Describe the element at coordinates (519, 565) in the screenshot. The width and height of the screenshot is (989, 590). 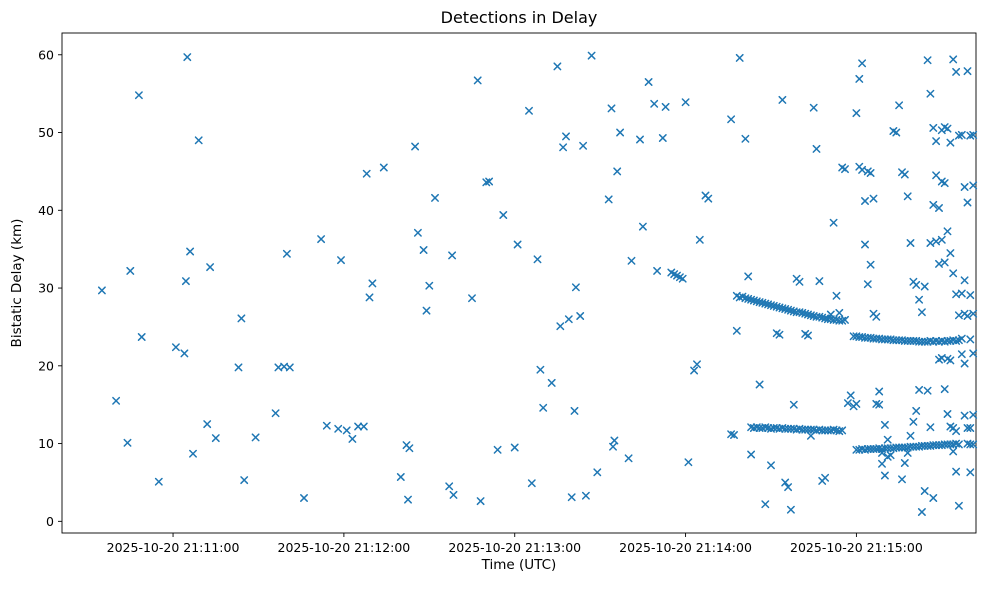
I see `x-axis-label: Time (UTC)` at that location.